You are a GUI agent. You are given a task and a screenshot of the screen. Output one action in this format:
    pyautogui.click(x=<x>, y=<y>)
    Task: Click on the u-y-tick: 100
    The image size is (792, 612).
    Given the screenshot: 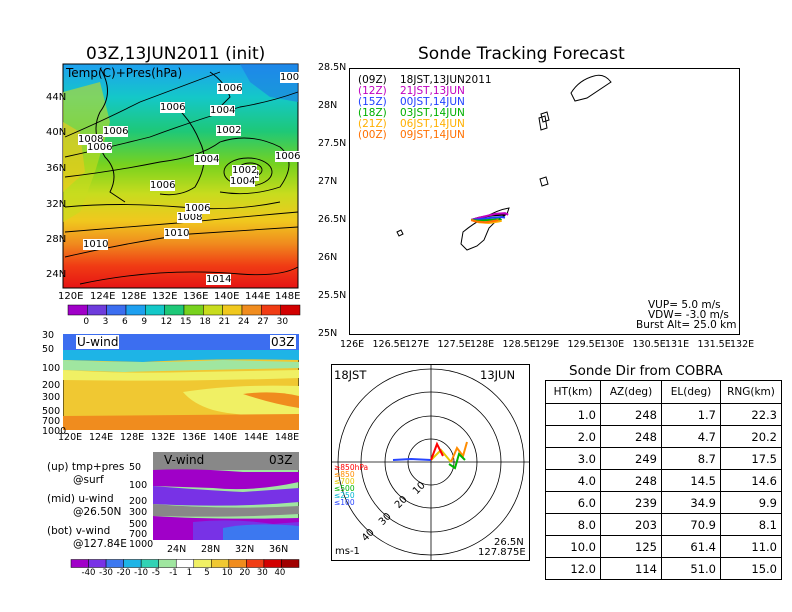 What is the action you would take?
    pyautogui.click(x=51, y=368)
    